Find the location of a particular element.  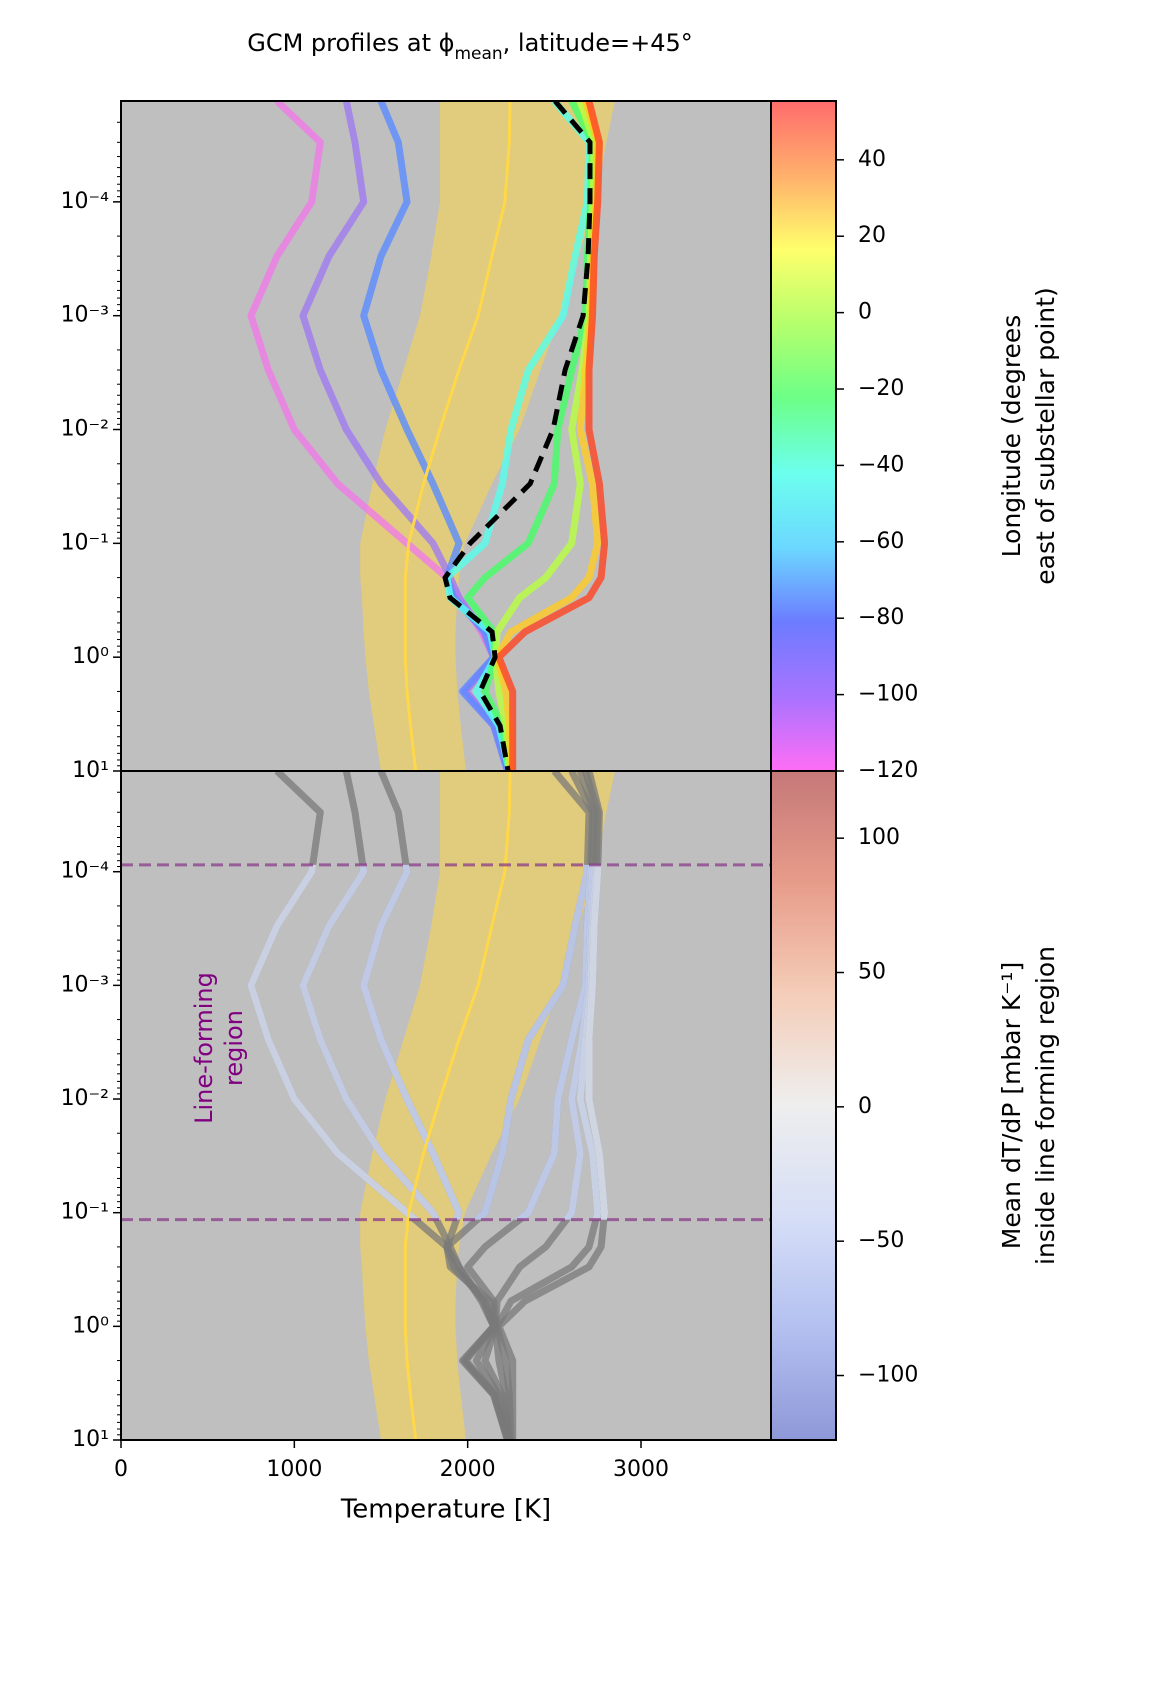

chart-title: GCM profiles at ϕmean, latitude=+45° is located at coordinates (470, 46).